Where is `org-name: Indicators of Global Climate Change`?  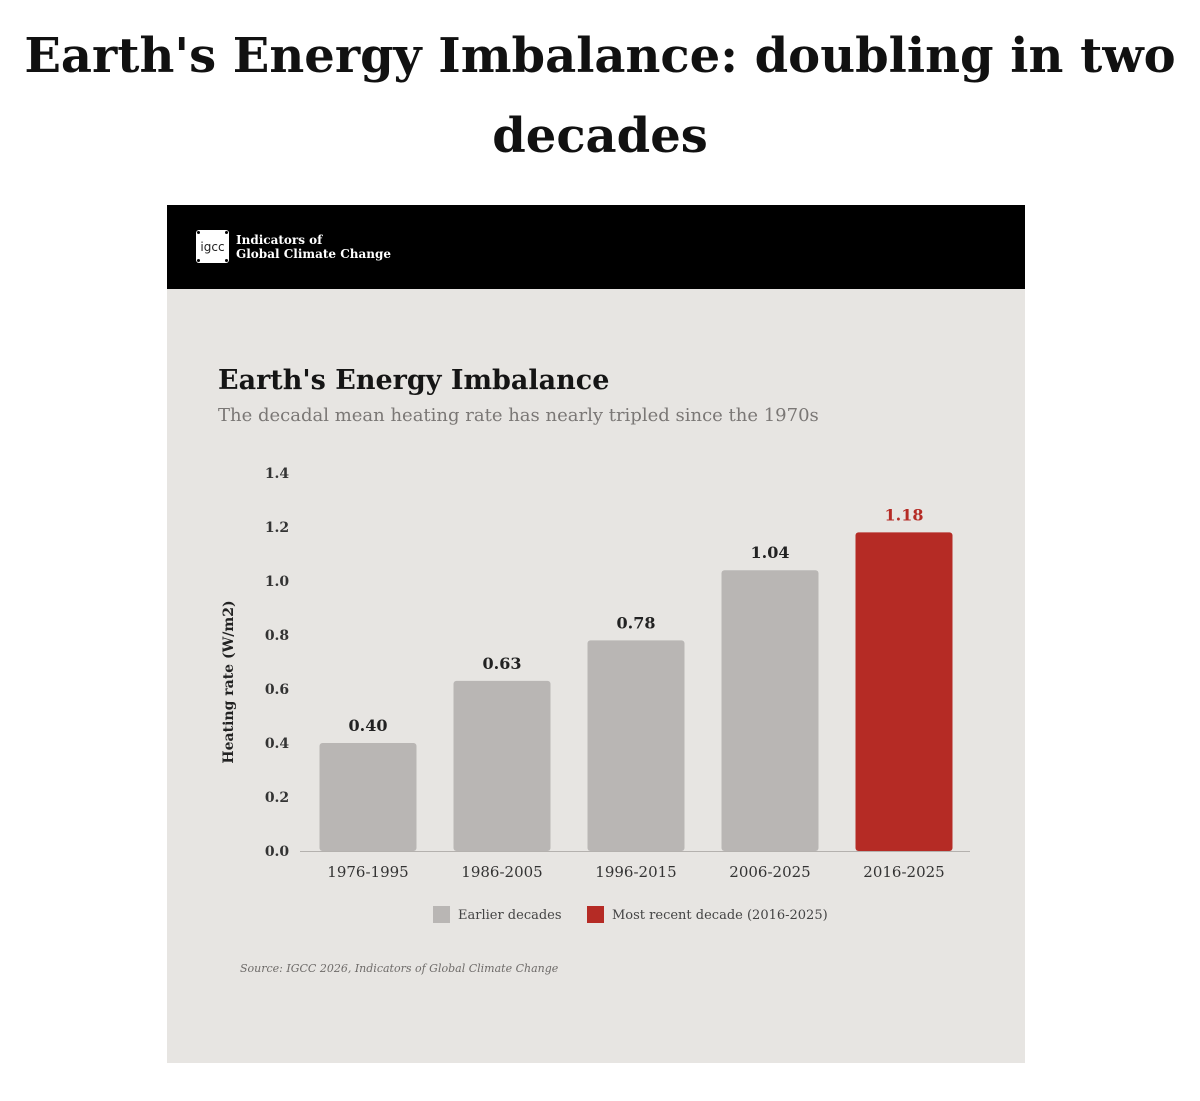 org-name: Indicators of Global Climate Change is located at coordinates (366, 247).